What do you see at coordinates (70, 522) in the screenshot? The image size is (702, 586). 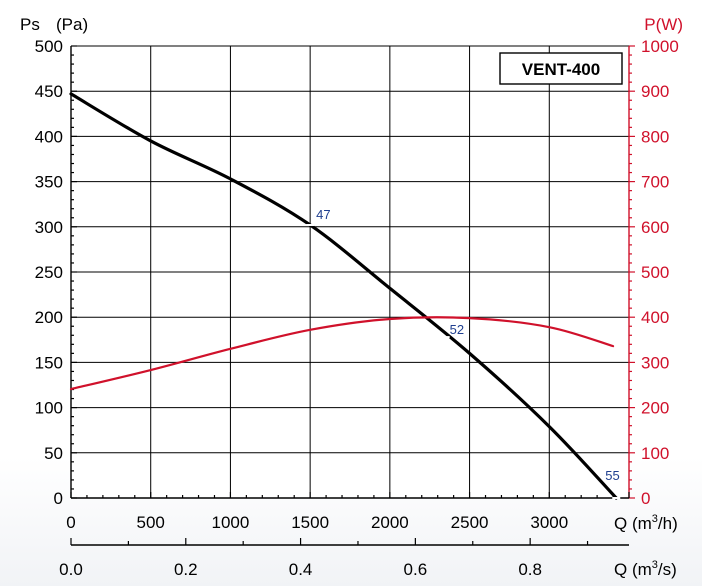 I see `primary-x-axis-tick-label: 0` at bounding box center [70, 522].